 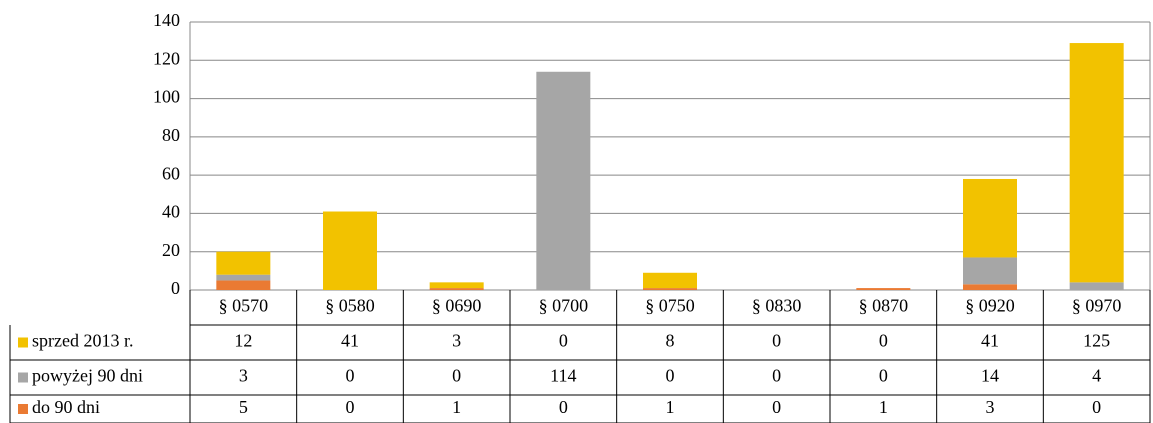 What do you see at coordinates (777, 306) in the screenshot?
I see `x-tick-label: § 0830` at bounding box center [777, 306].